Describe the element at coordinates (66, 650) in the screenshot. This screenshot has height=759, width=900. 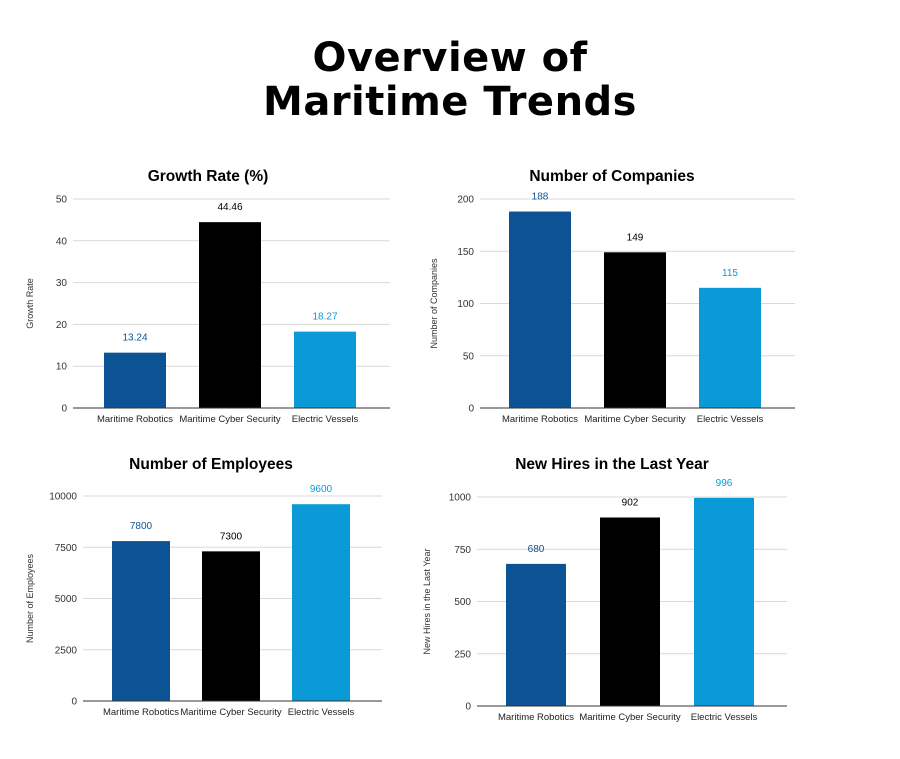
I see `y-tick-label: 2500` at that location.